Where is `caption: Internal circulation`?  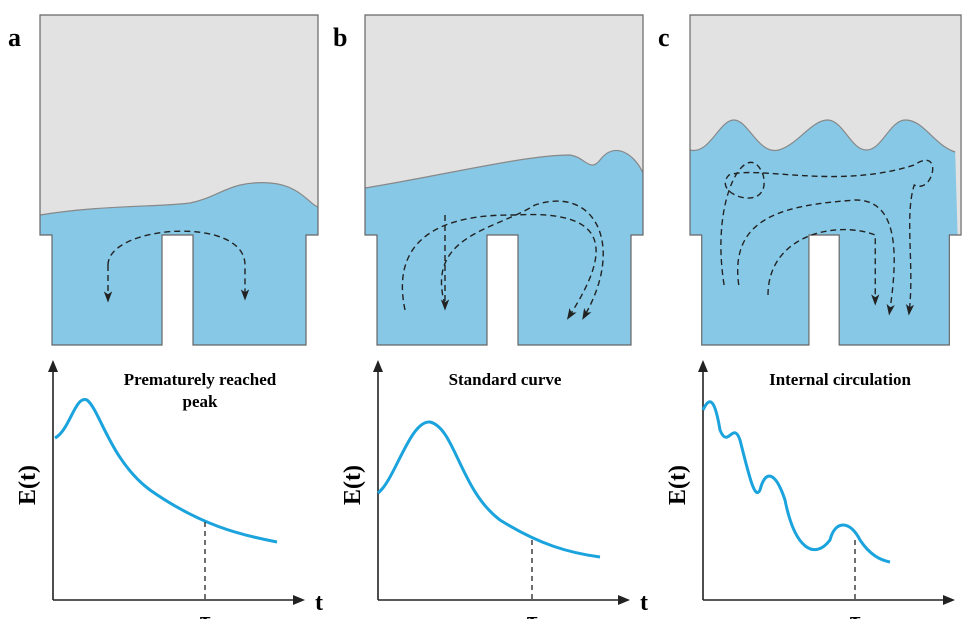 caption: Internal circulation is located at coordinates (840, 379).